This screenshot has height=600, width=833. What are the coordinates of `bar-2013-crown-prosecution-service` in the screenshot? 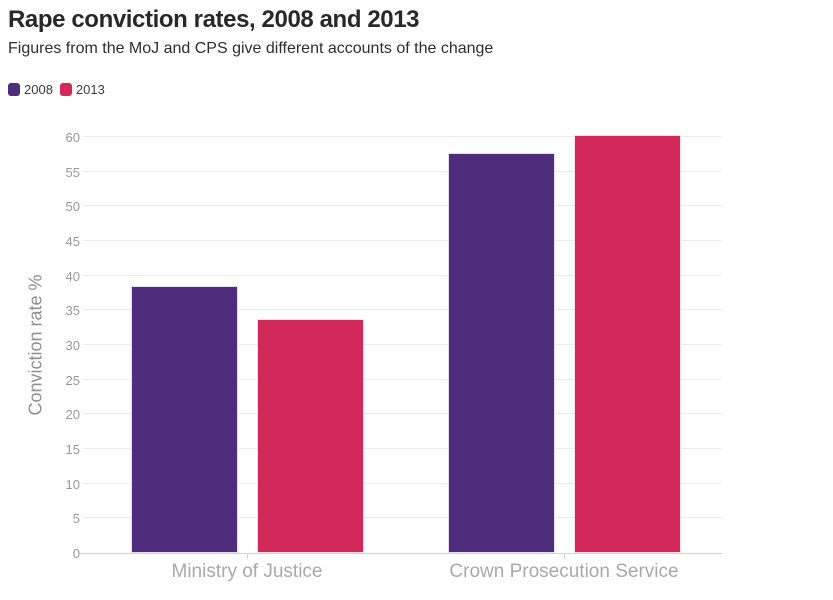 It's located at (627, 344).